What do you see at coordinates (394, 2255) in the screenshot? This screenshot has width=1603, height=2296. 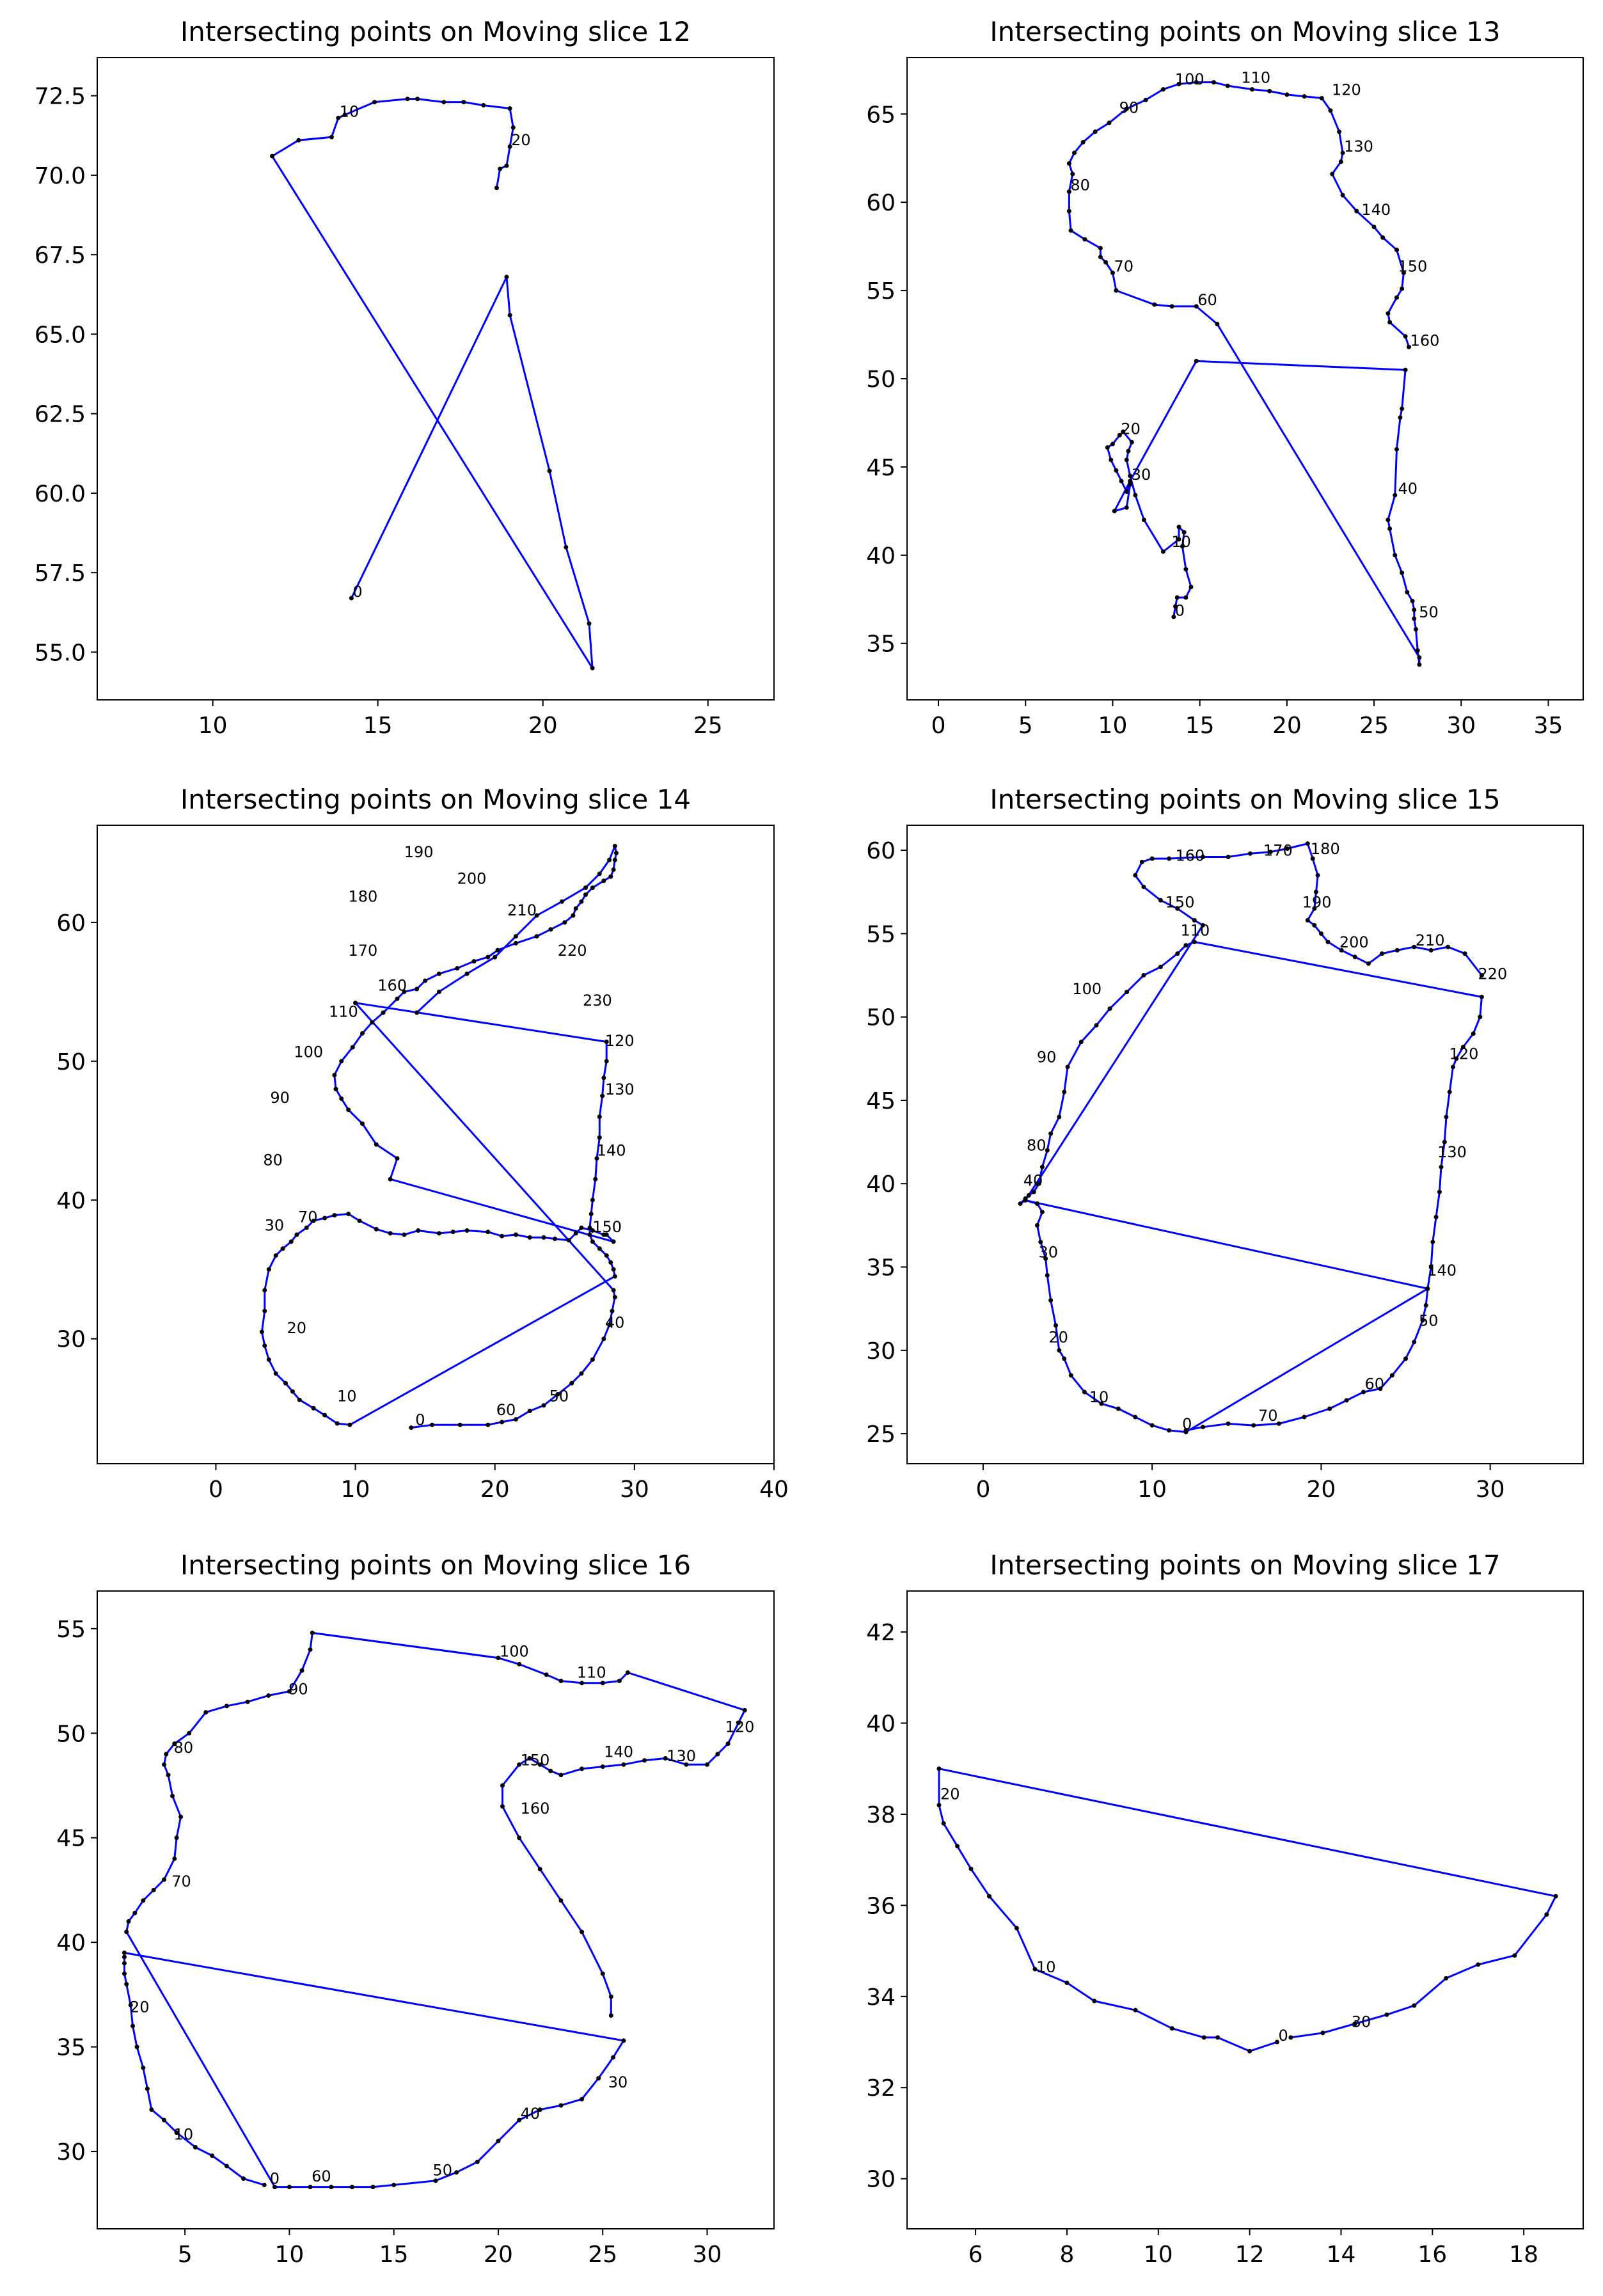 I see `x-tick-label: 15` at bounding box center [394, 2255].